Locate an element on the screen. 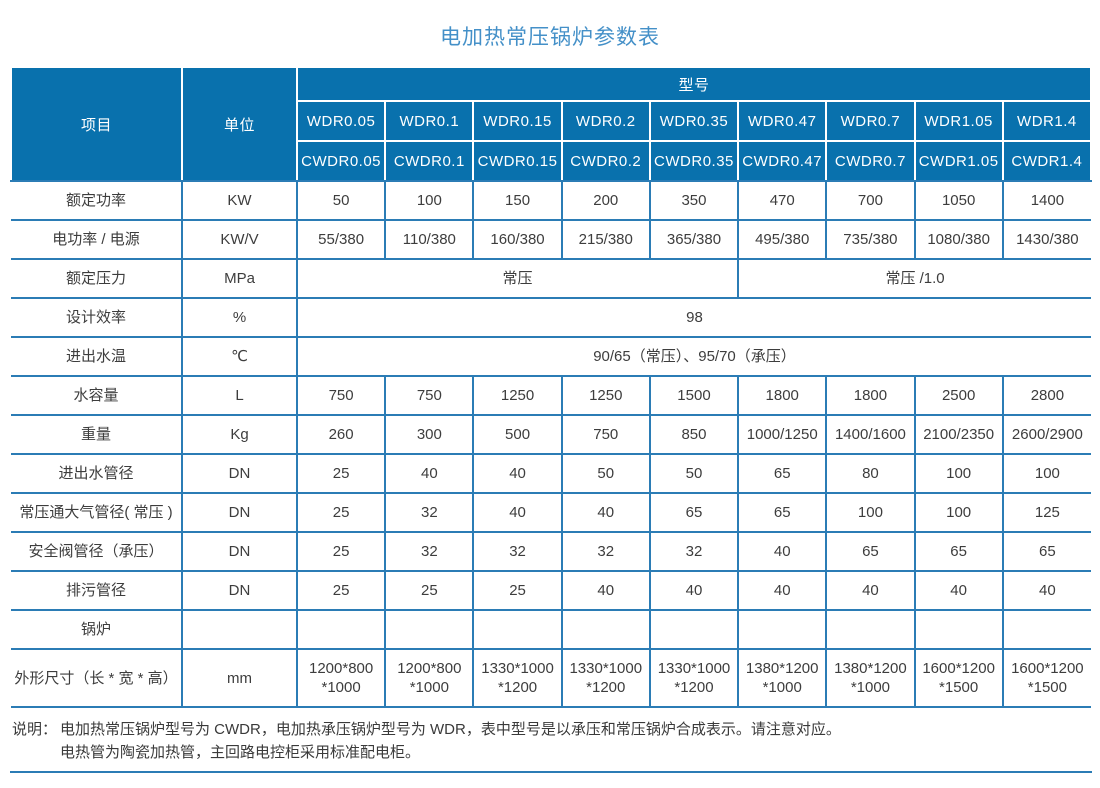 This screenshot has width=1100, height=788. table-row: 锅炉 is located at coordinates (551, 629).